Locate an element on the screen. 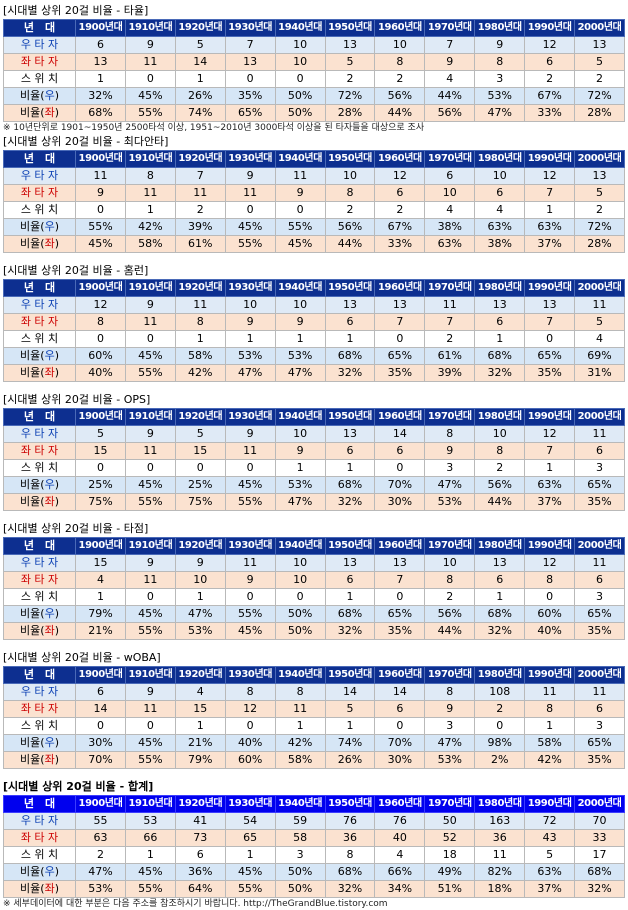 This screenshot has height=910, width=628. percent-cell: 36% is located at coordinates (200, 872).